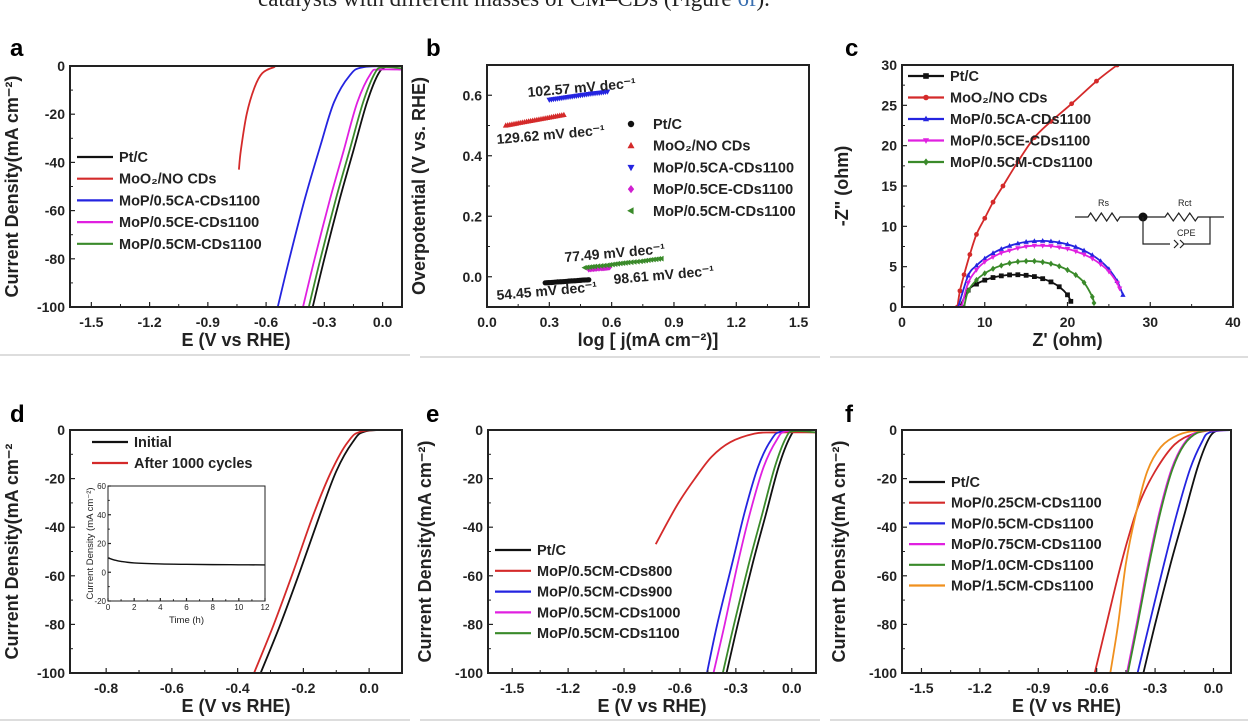  What do you see at coordinates (160, 607) in the screenshot?
I see `x-tick-label: 4` at bounding box center [160, 607].